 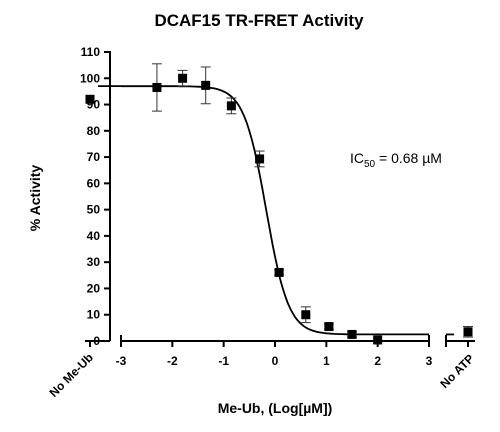 I want to click on x-tick-label: -2, so click(x=172, y=361).